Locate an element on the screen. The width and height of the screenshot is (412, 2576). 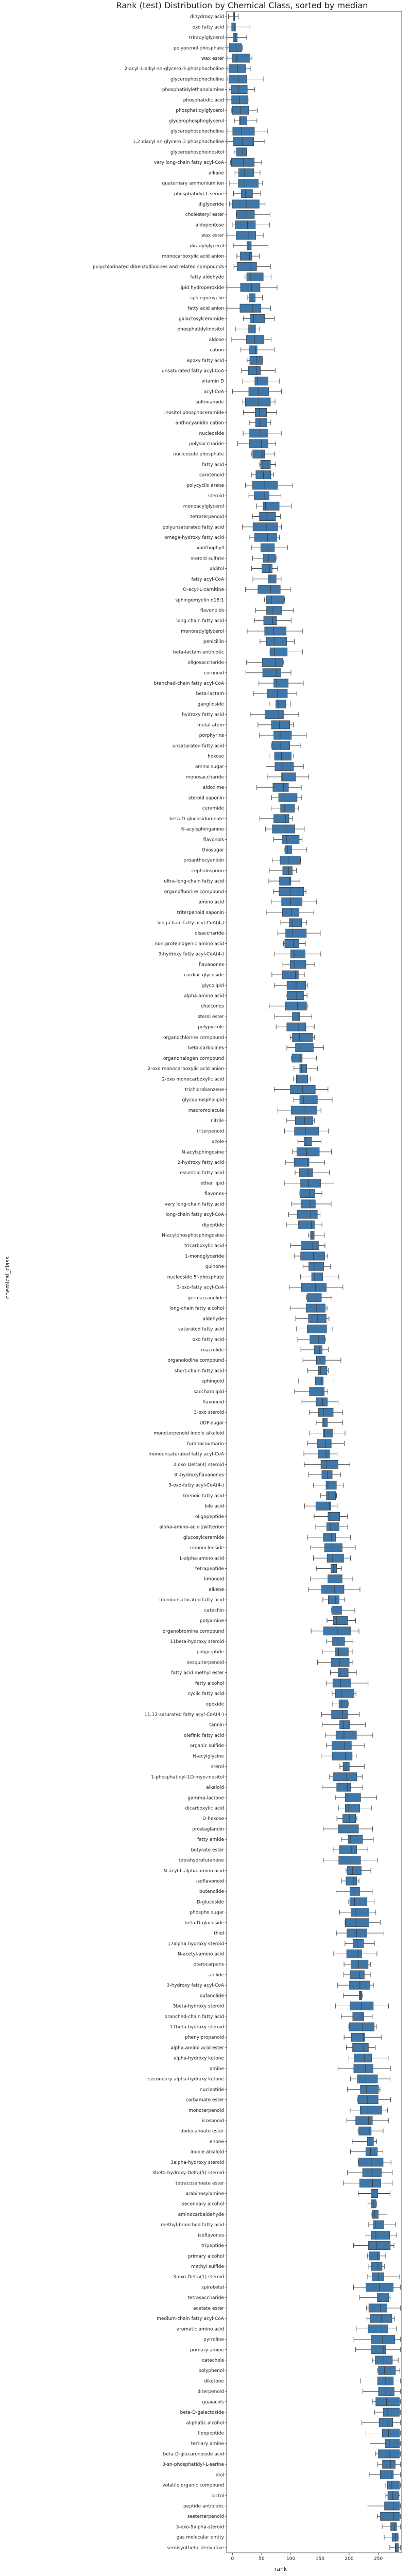
y-tick-label: aldose is located at coordinates (217, 340).